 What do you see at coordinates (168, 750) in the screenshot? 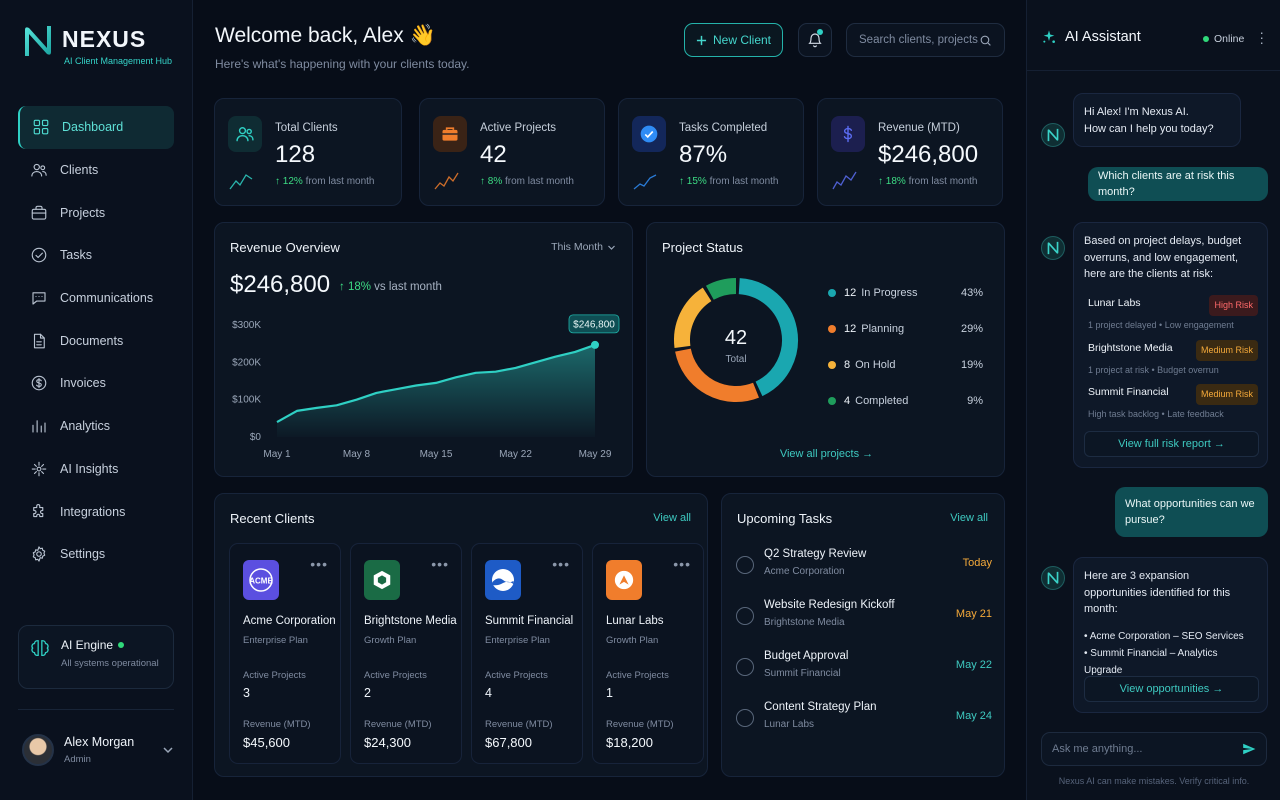
I see `chevron-down-icon` at bounding box center [168, 750].